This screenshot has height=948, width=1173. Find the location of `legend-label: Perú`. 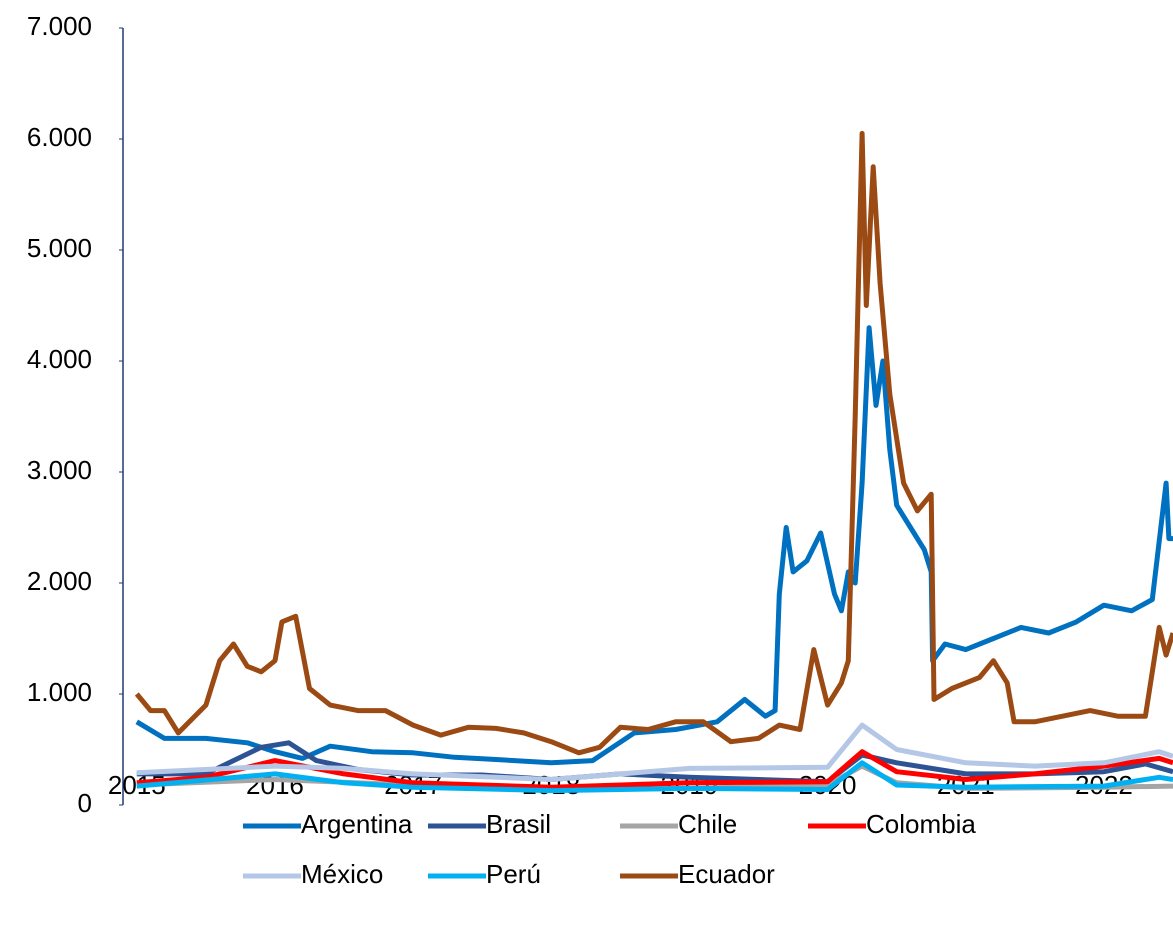

legend-label: Perú is located at coordinates (513, 874).